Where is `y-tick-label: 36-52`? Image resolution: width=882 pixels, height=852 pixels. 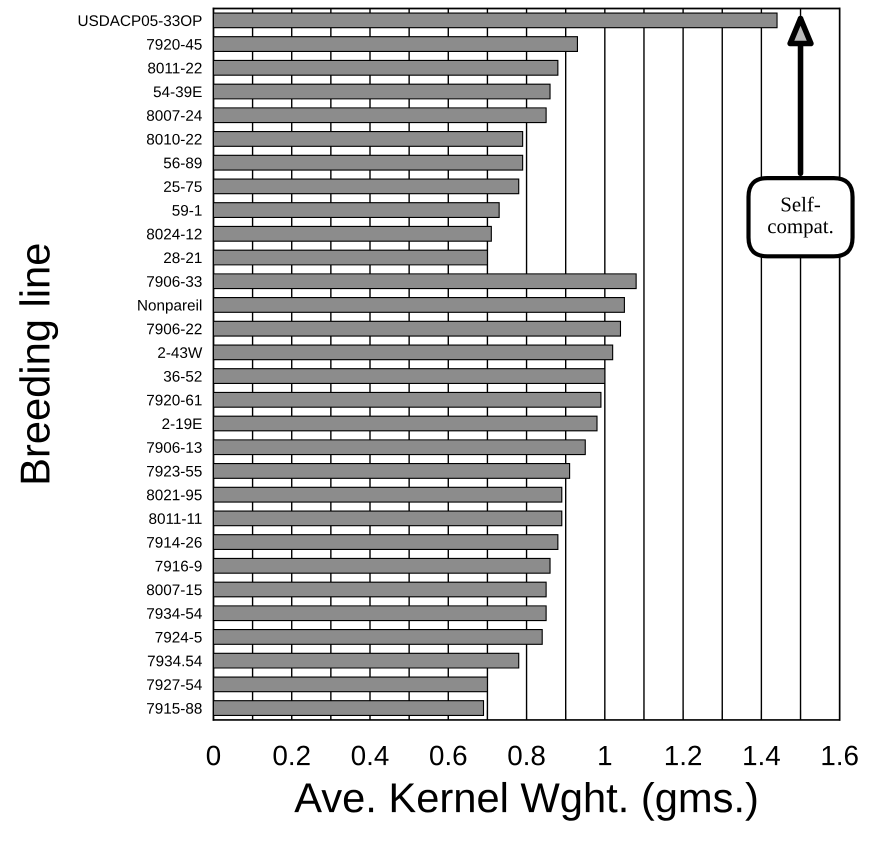
y-tick-label: 36-52 is located at coordinates (183, 376).